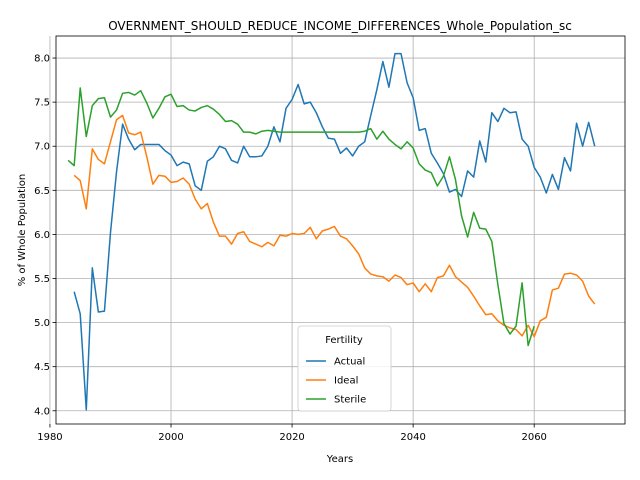 This screenshot has height=480, width=640. I want to click on y-axis: 4.0 4.5 5.0 5.5 6.0 6.5 7.0 7.5 8.0, so click(45, 235).